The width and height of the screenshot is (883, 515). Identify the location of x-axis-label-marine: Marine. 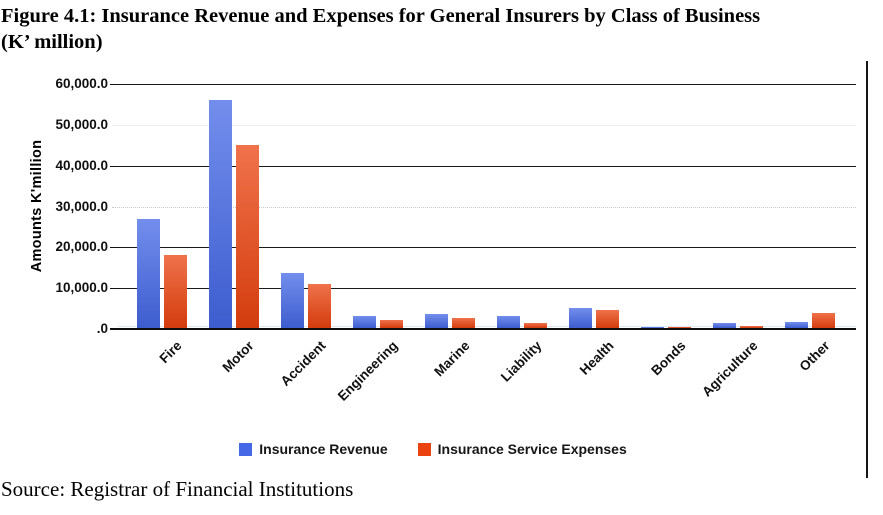
(452, 359).